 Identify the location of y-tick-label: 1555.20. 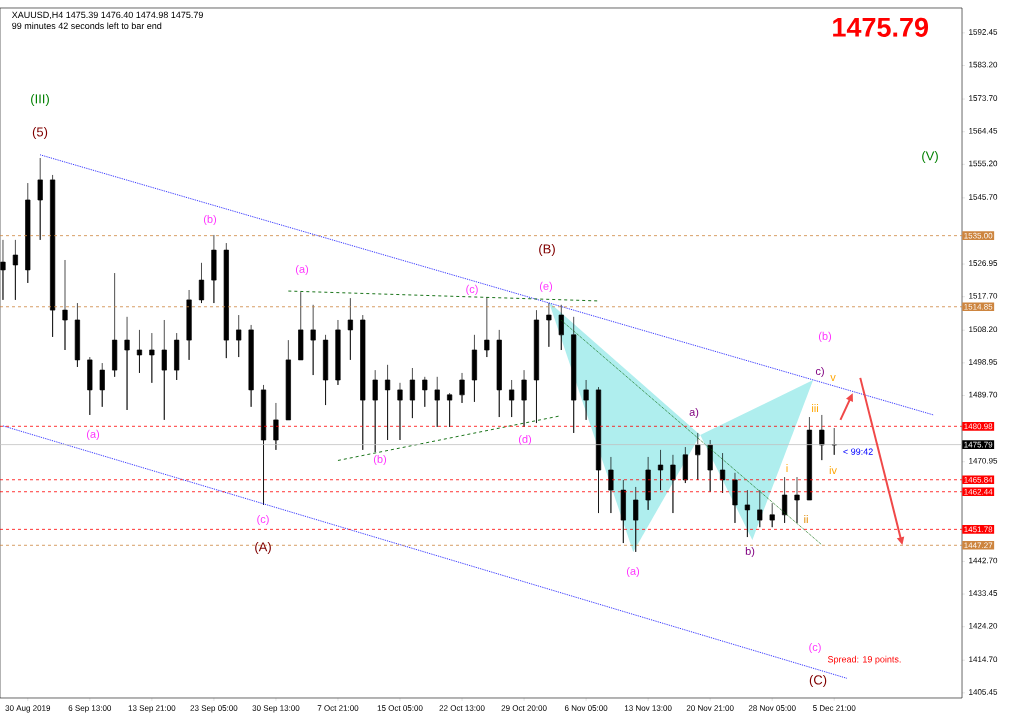
(983, 163).